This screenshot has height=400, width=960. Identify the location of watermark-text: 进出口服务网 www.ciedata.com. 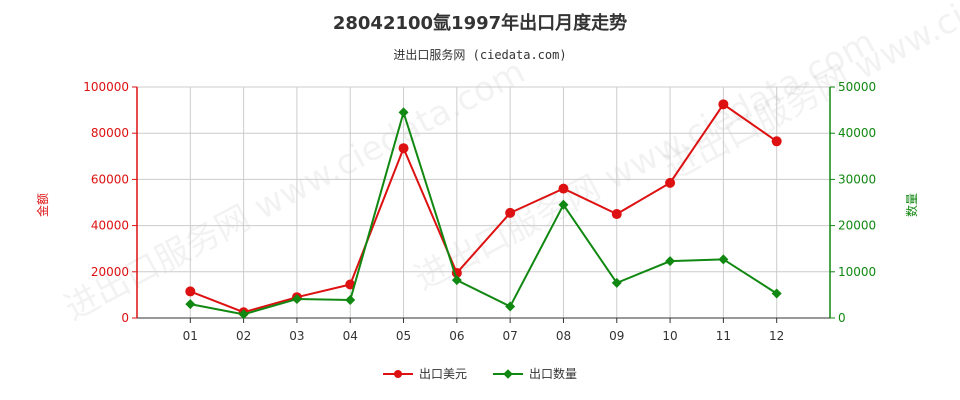
(809, 94).